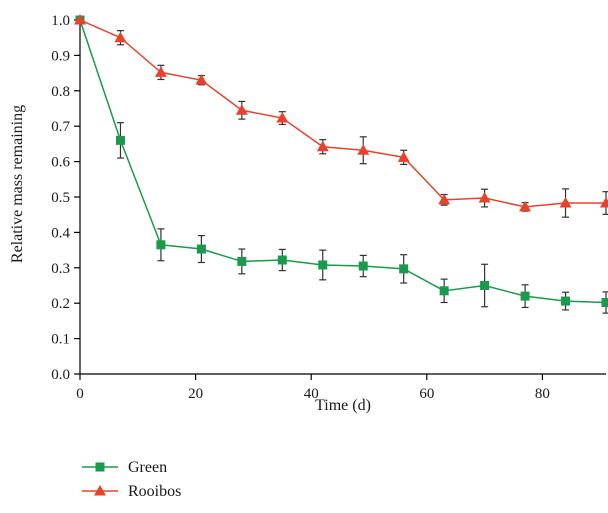 The height and width of the screenshot is (513, 608). Describe the element at coordinates (60, 56) in the screenshot. I see `y-tick-label: 0.9` at that location.